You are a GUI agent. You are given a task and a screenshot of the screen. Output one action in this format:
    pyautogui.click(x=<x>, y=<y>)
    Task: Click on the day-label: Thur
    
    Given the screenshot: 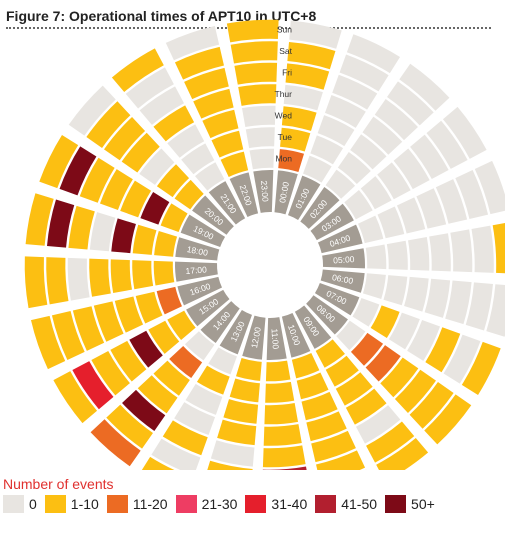 What is the action you would take?
    pyautogui.click(x=284, y=94)
    